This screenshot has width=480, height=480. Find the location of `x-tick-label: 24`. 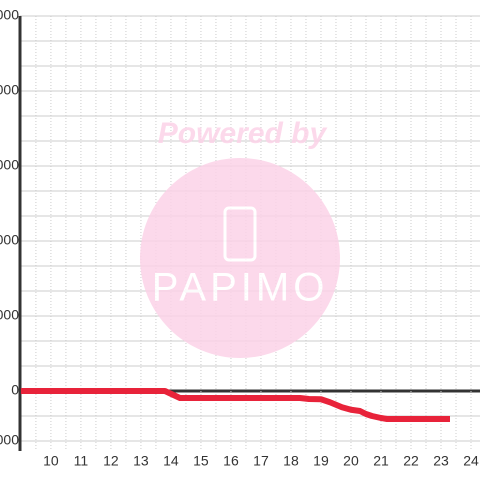

x-tick-label: 24 is located at coordinates (471, 461).